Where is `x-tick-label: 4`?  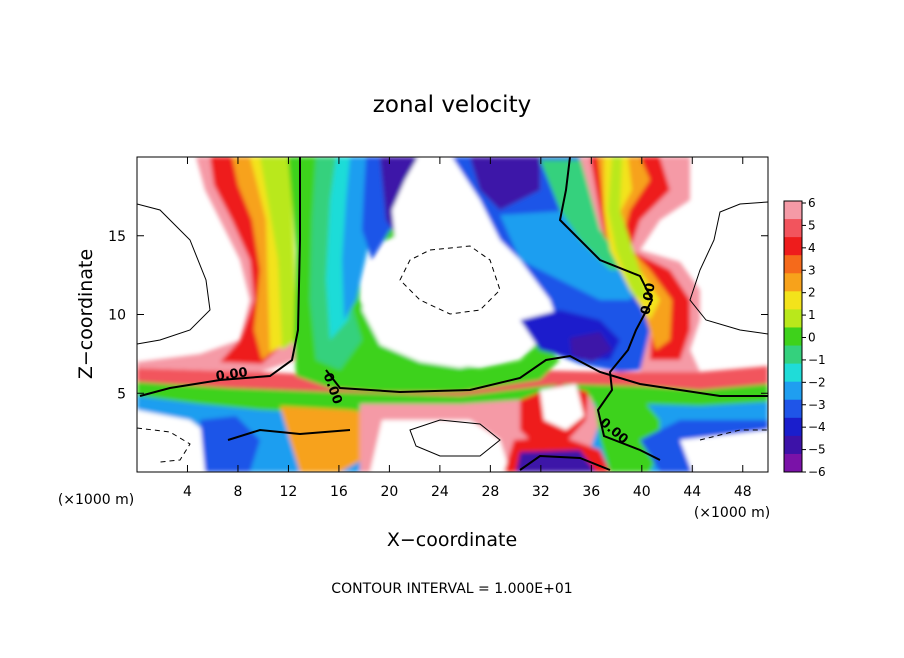
x-tick-label: 4 is located at coordinates (187, 492).